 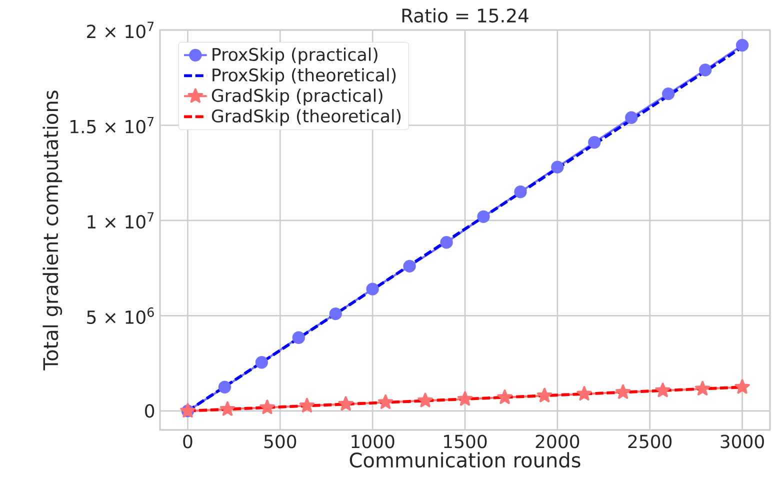 I want to click on y-tick-label: 0, so click(x=149, y=411).